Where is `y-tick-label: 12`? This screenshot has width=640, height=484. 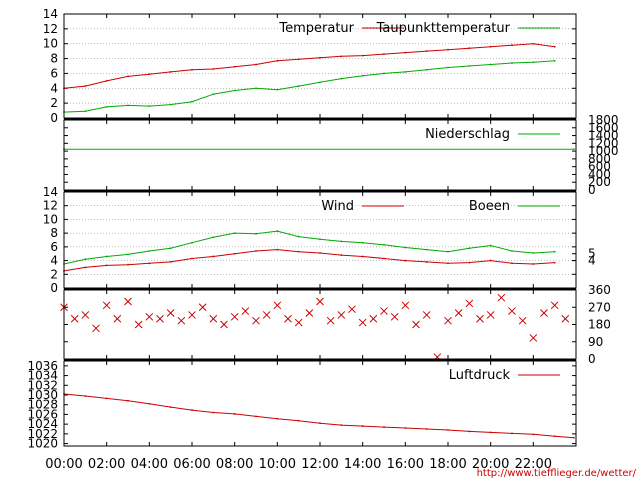
y-tick-label: 12 is located at coordinates (50, 206).